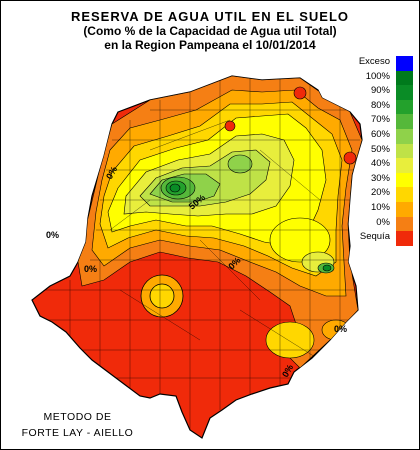  I want to click on zone-east-dry, so click(350, 158).